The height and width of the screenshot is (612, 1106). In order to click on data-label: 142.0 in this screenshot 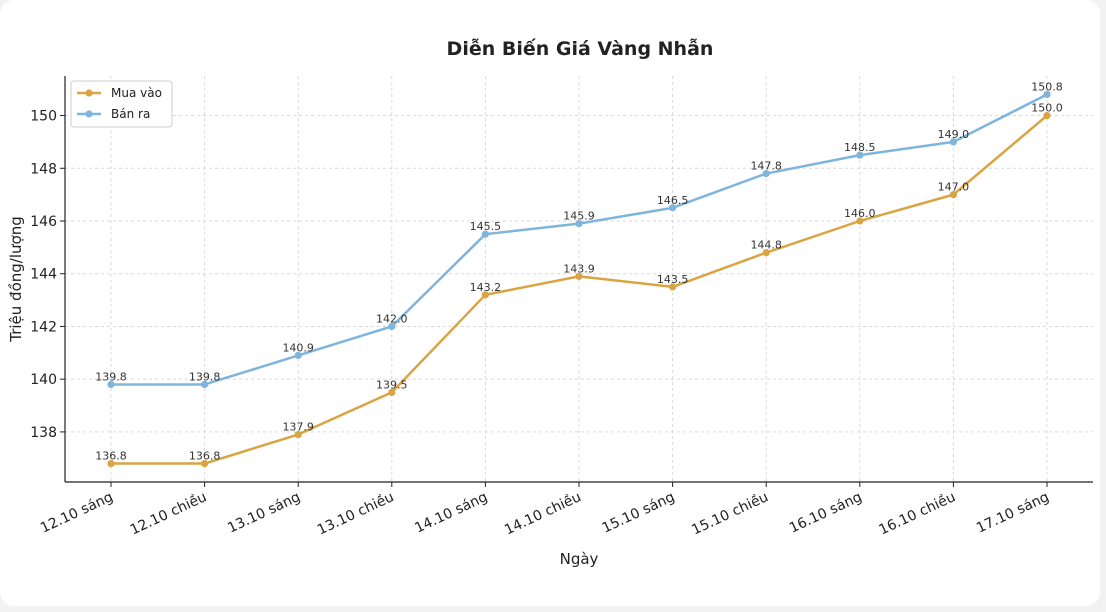, I will do `click(392, 318)`.